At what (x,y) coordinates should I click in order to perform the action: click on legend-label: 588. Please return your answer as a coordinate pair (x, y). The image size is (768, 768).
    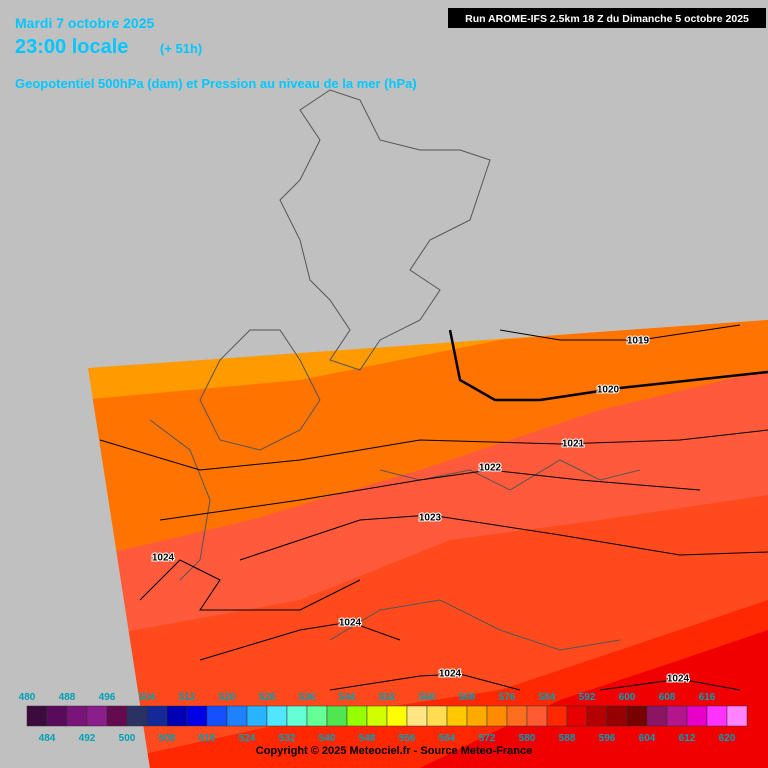
    Looking at the image, I should click on (567, 738).